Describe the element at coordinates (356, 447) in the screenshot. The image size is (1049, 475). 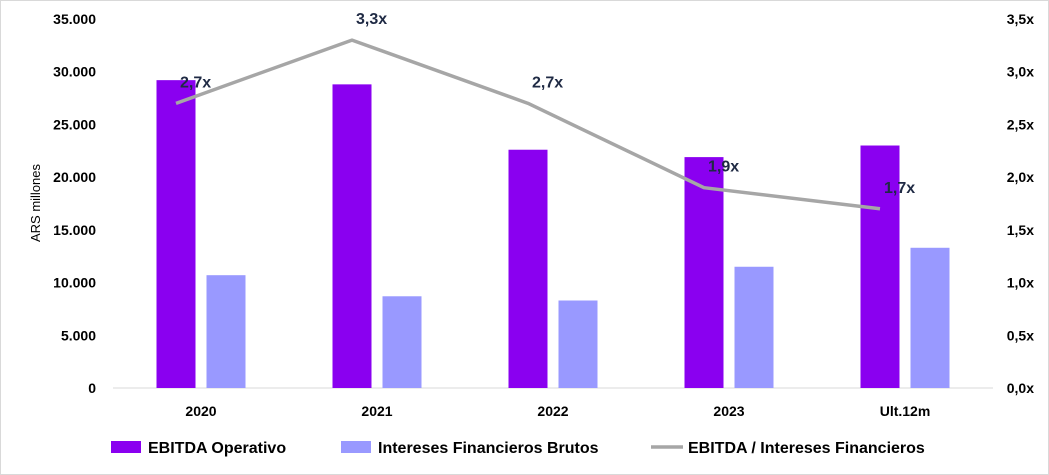
I see `legend-swatch-intereses` at that location.